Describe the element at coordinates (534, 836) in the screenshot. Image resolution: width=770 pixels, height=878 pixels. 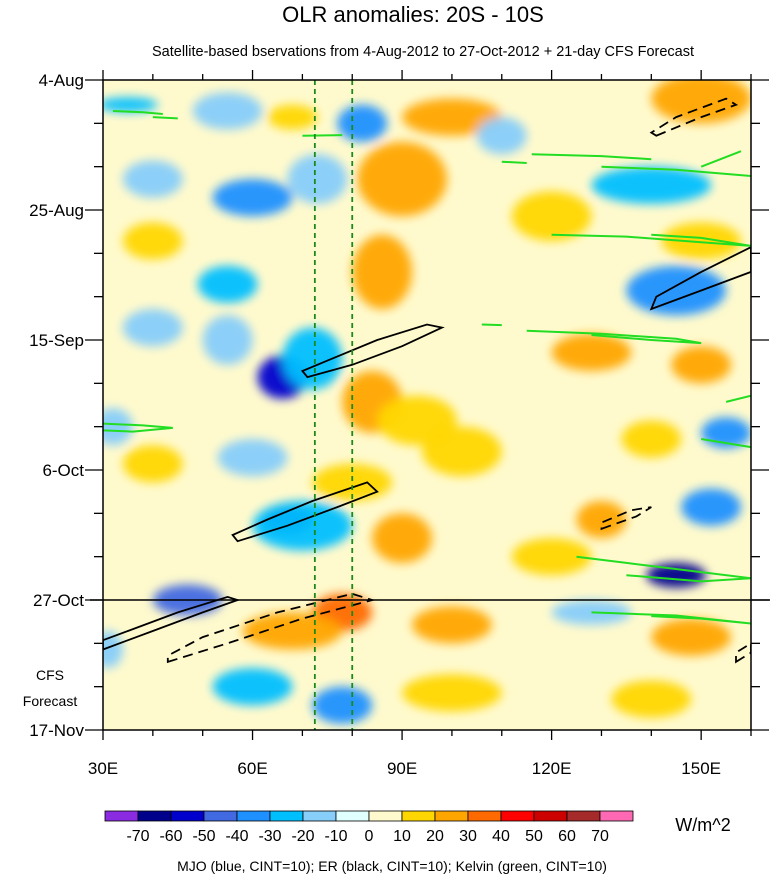
I see `colorbar-label: 50` at that location.